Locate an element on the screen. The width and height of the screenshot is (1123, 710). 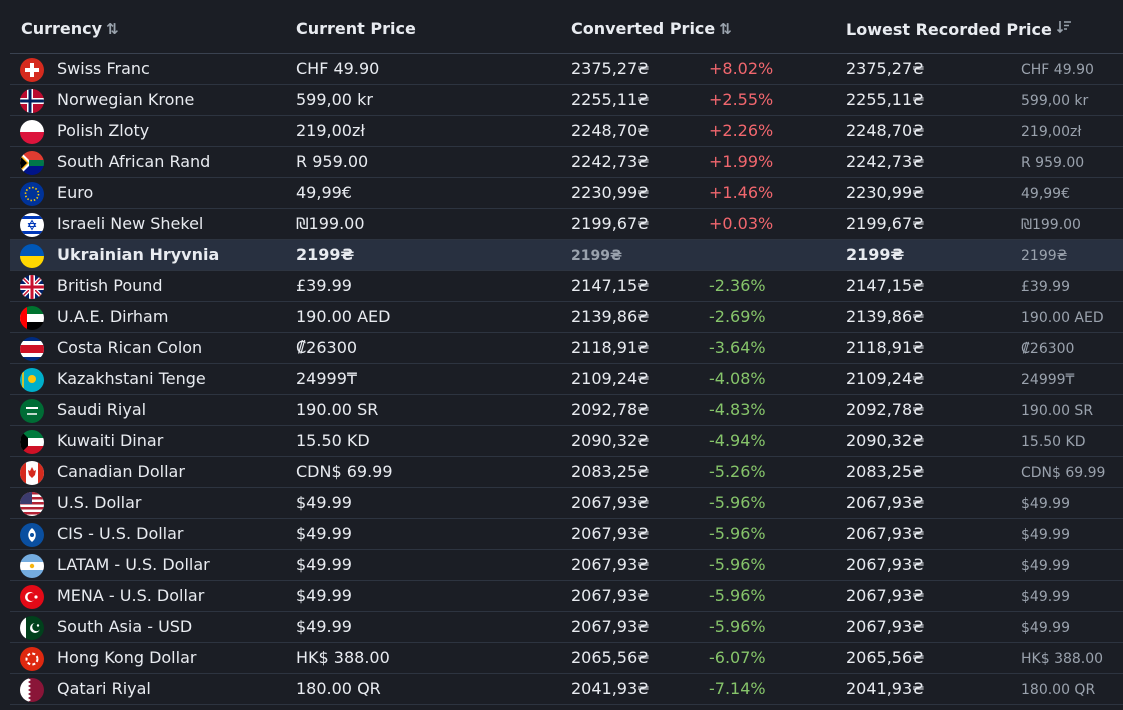
currency-name: South African Rand is located at coordinates (134, 161).